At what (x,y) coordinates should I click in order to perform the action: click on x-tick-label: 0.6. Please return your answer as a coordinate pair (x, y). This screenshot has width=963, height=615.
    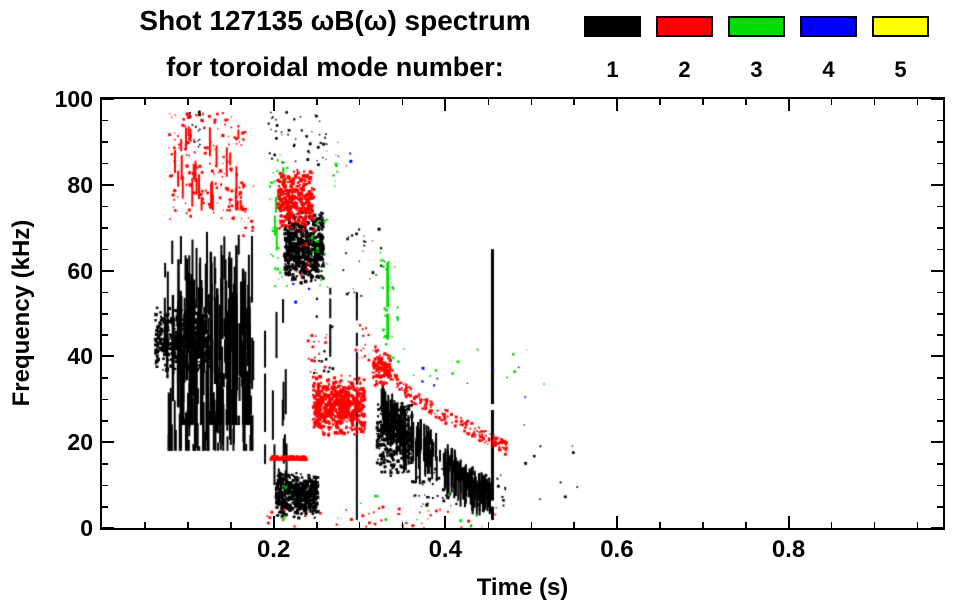
    Looking at the image, I should click on (617, 549).